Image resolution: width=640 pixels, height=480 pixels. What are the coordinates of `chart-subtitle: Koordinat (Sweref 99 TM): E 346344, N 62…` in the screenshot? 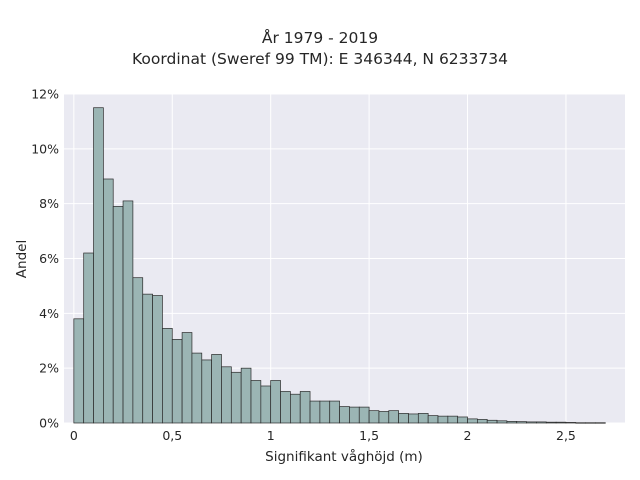 It's located at (320, 59).